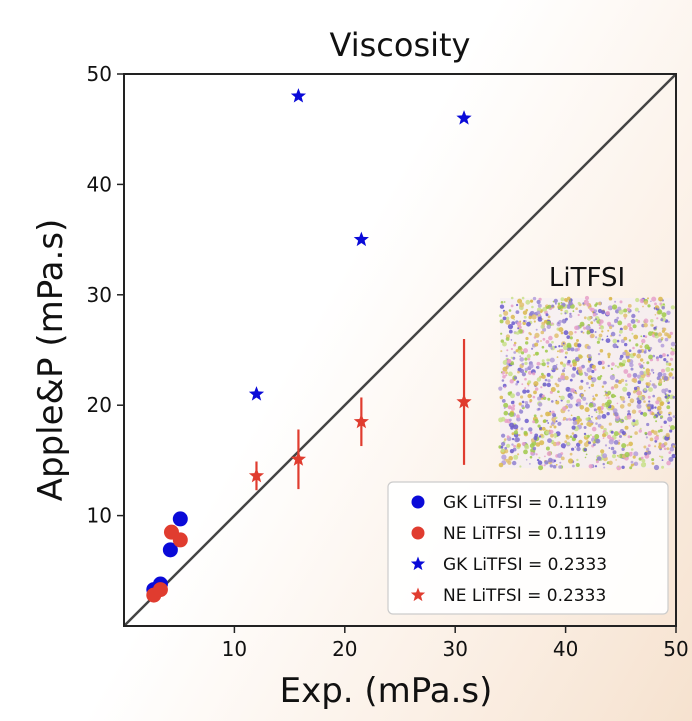 Image resolution: width=692 pixels, height=721 pixels. What do you see at coordinates (675, 649) in the screenshot?
I see `x-tick-label: 50` at bounding box center [675, 649].